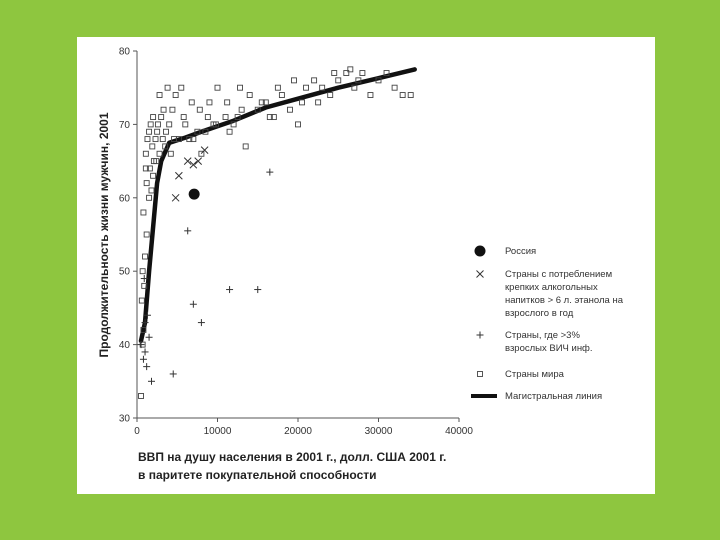 This screenshot has width=720, height=540. I want to click on x-tick-label: 30000, so click(379, 431).